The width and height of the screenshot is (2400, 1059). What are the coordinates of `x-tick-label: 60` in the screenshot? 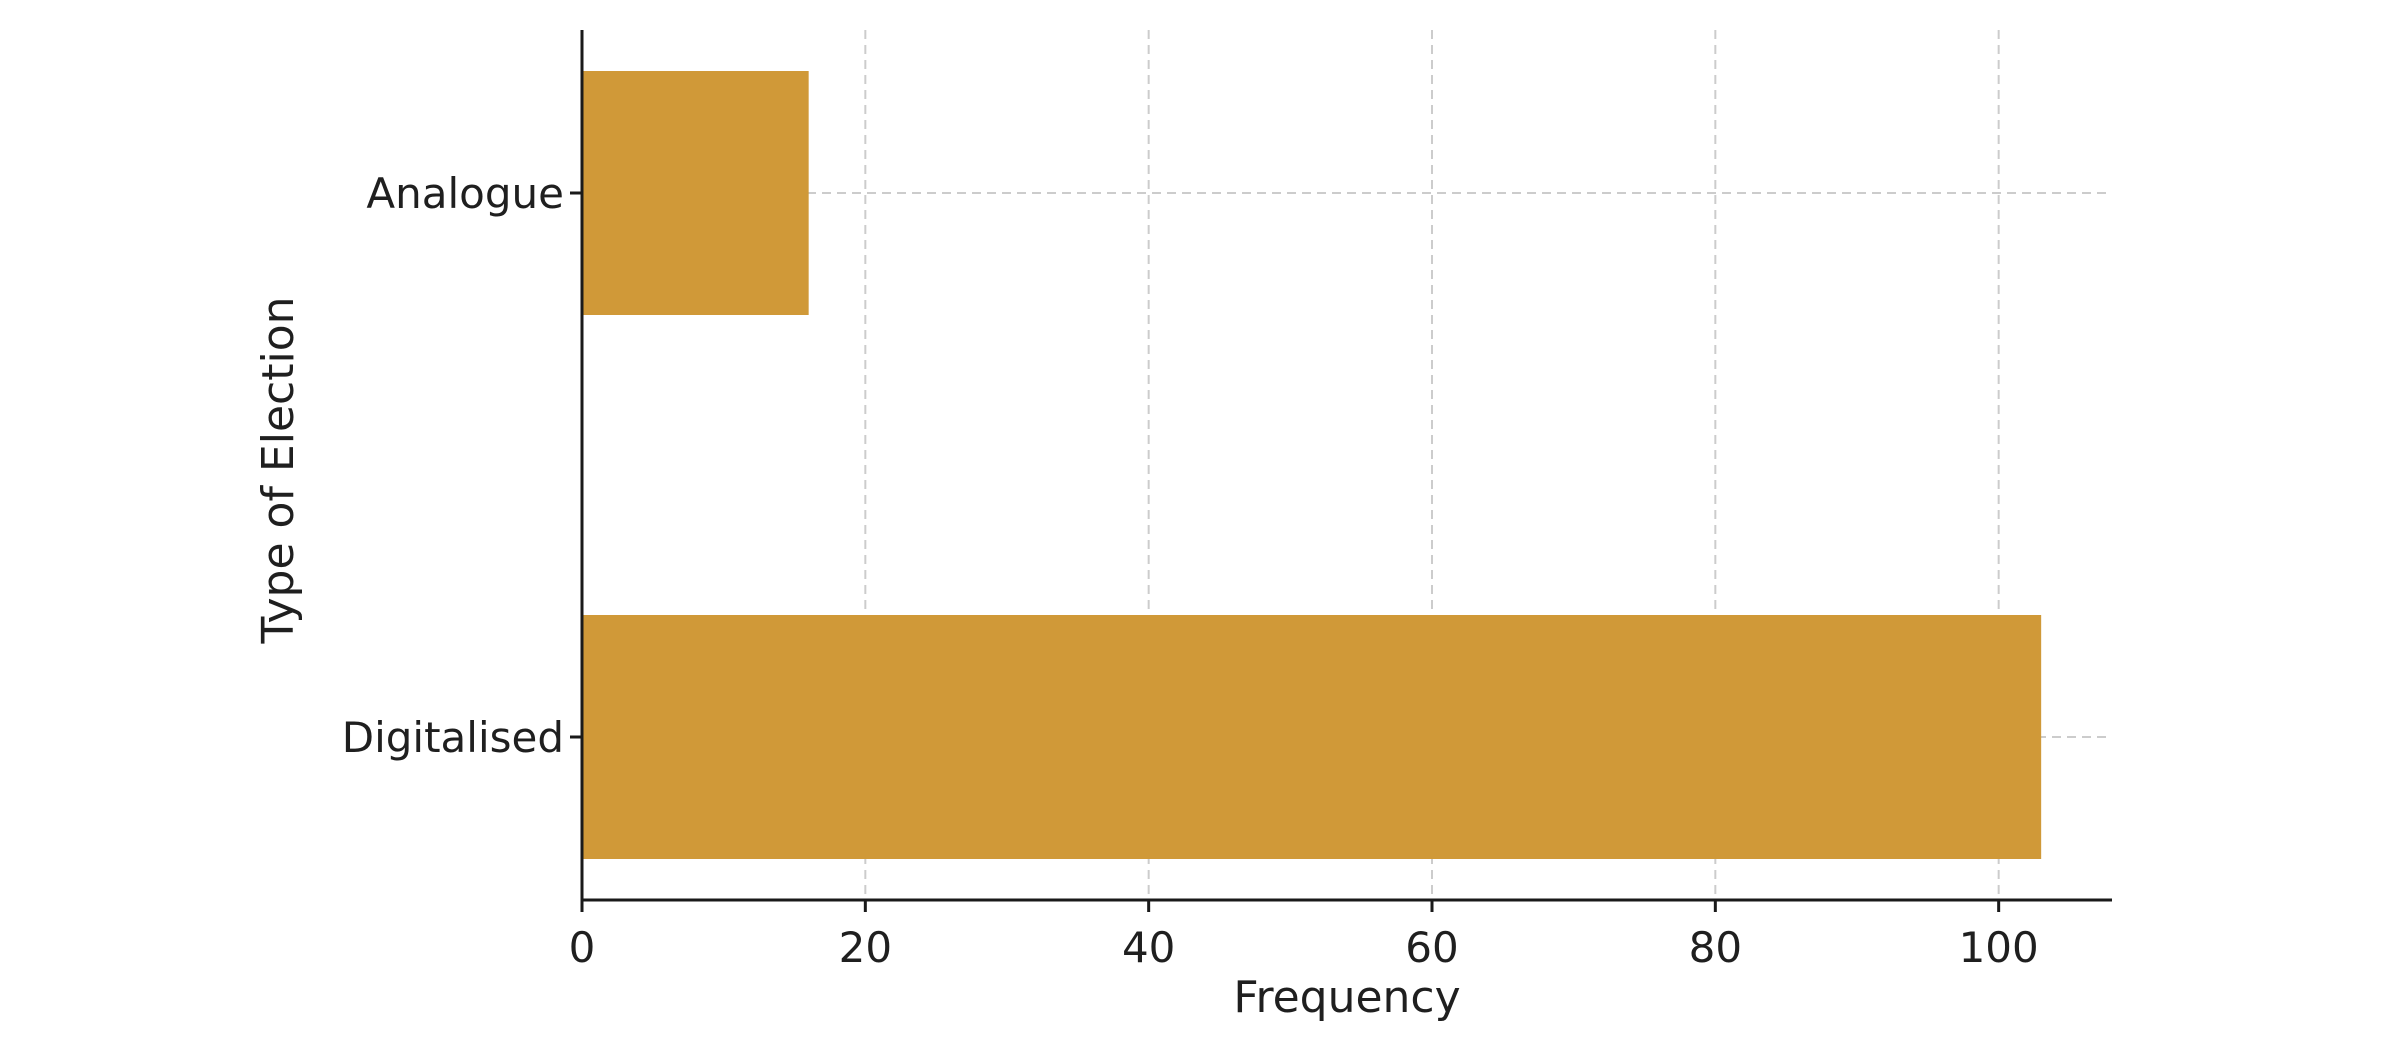 It's located at (1431, 947).